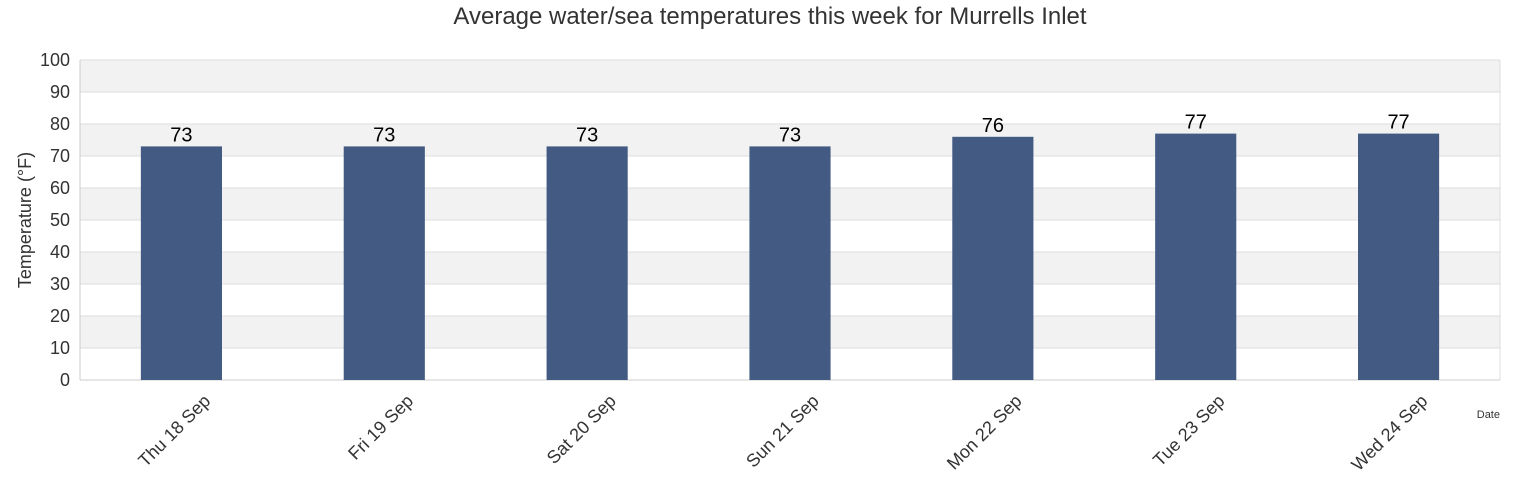  Describe the element at coordinates (1188, 430) in the screenshot. I see `x-tick-label: Tue 23 Sep` at that location.